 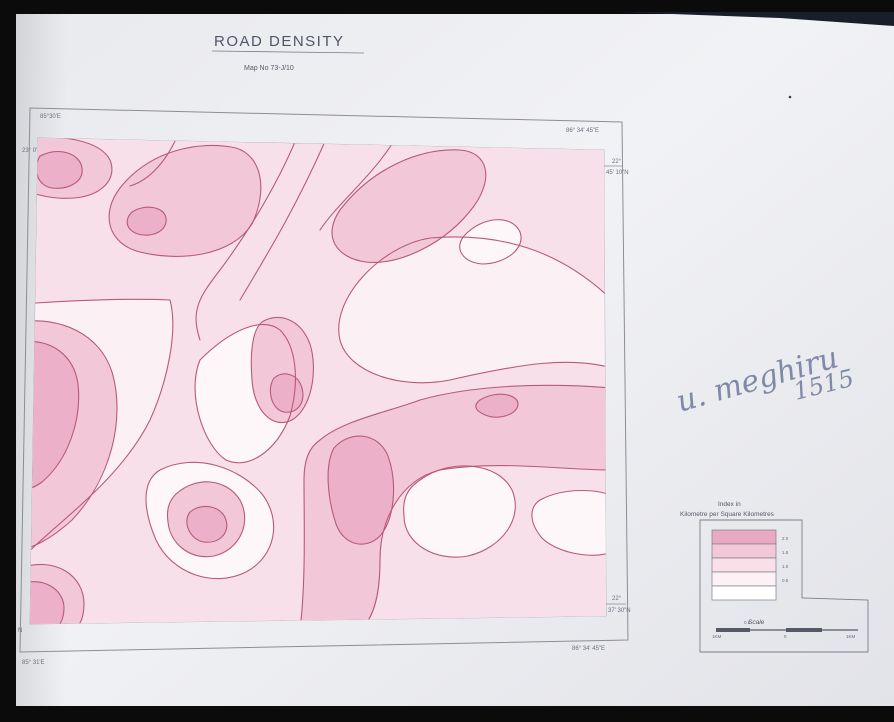 What do you see at coordinates (785, 552) in the screenshot?
I see `legend-label-1: 1.5` at bounding box center [785, 552].